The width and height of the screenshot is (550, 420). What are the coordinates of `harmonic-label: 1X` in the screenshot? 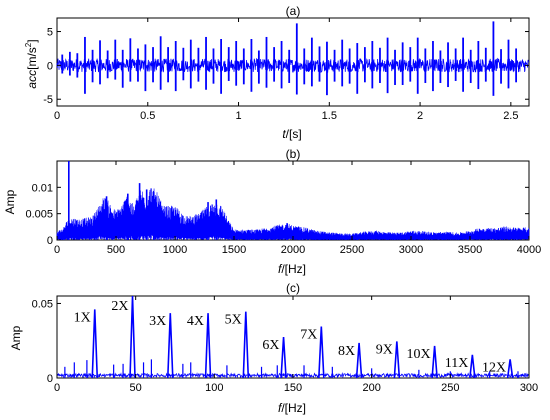 It's located at (82, 317).